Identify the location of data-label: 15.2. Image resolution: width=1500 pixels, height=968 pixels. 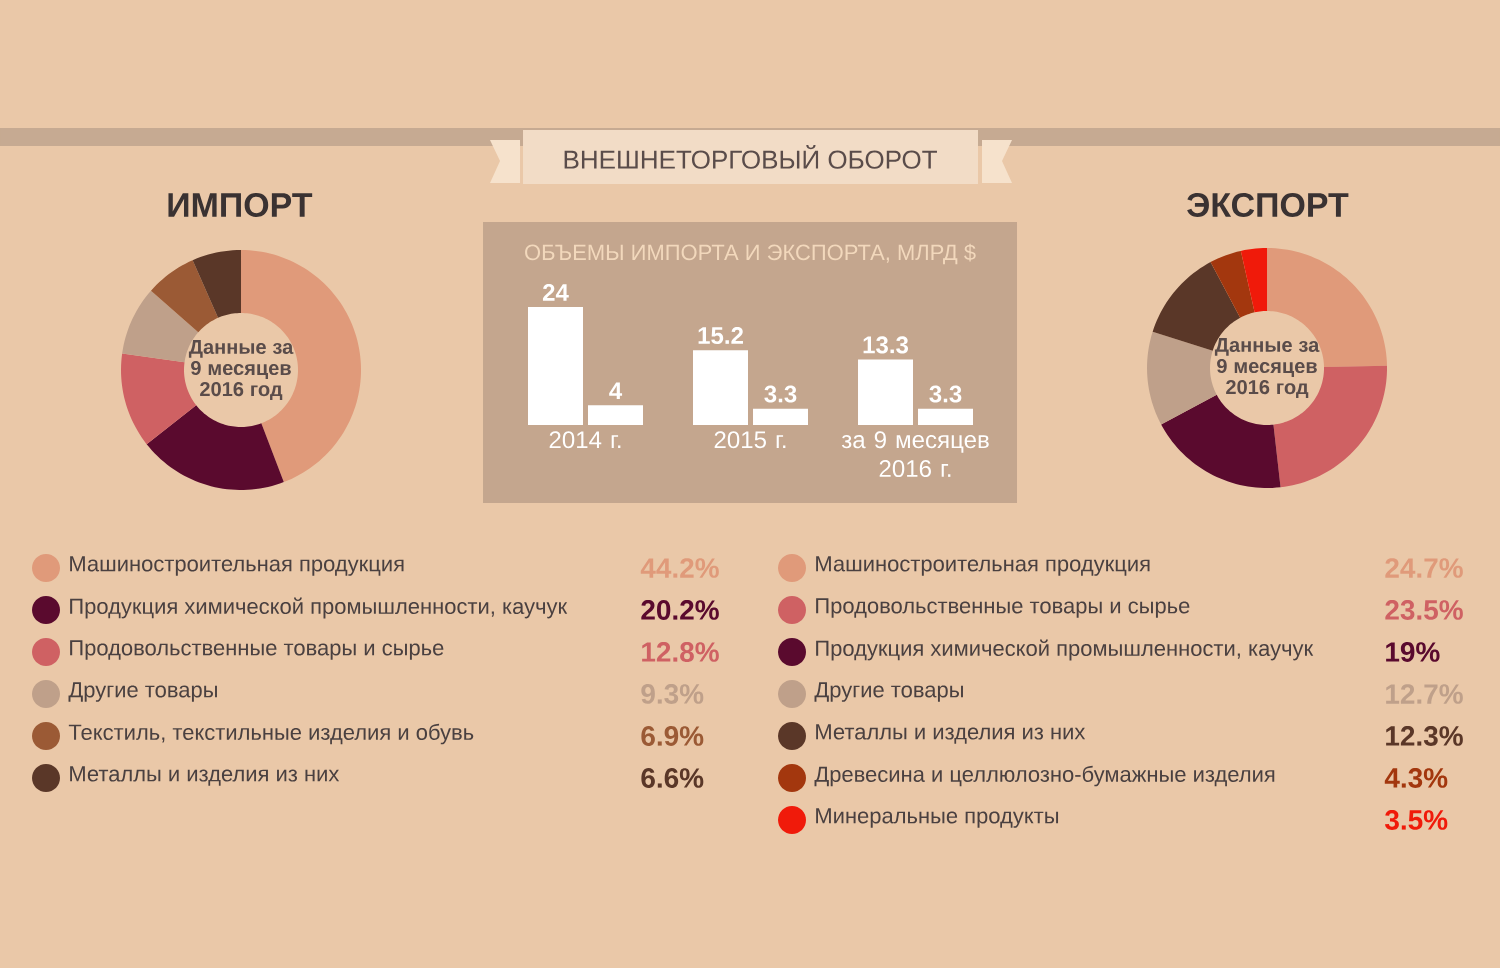
(720, 336).